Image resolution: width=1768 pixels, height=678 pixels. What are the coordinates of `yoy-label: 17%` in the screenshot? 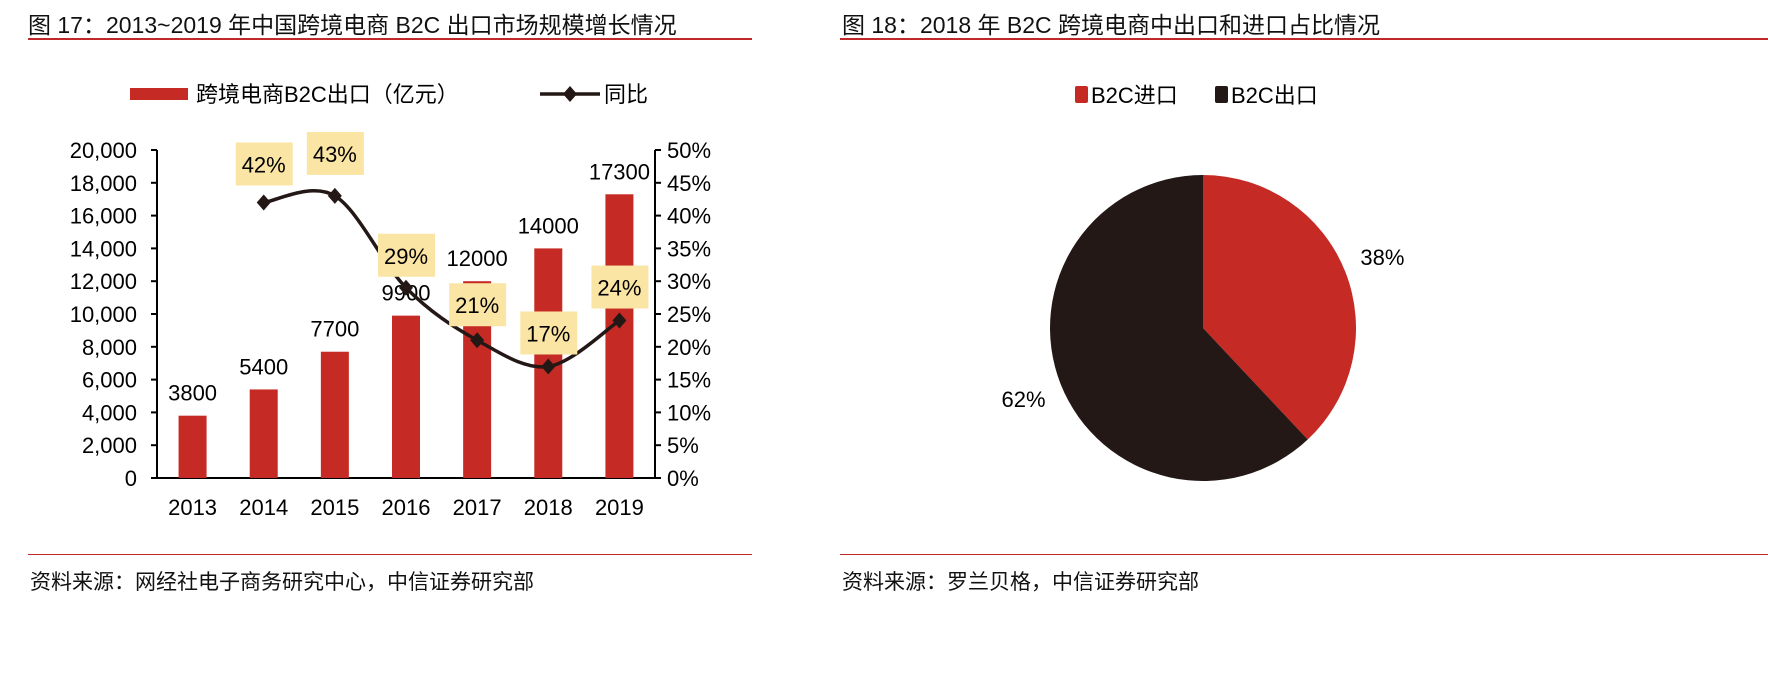 It's located at (548, 333).